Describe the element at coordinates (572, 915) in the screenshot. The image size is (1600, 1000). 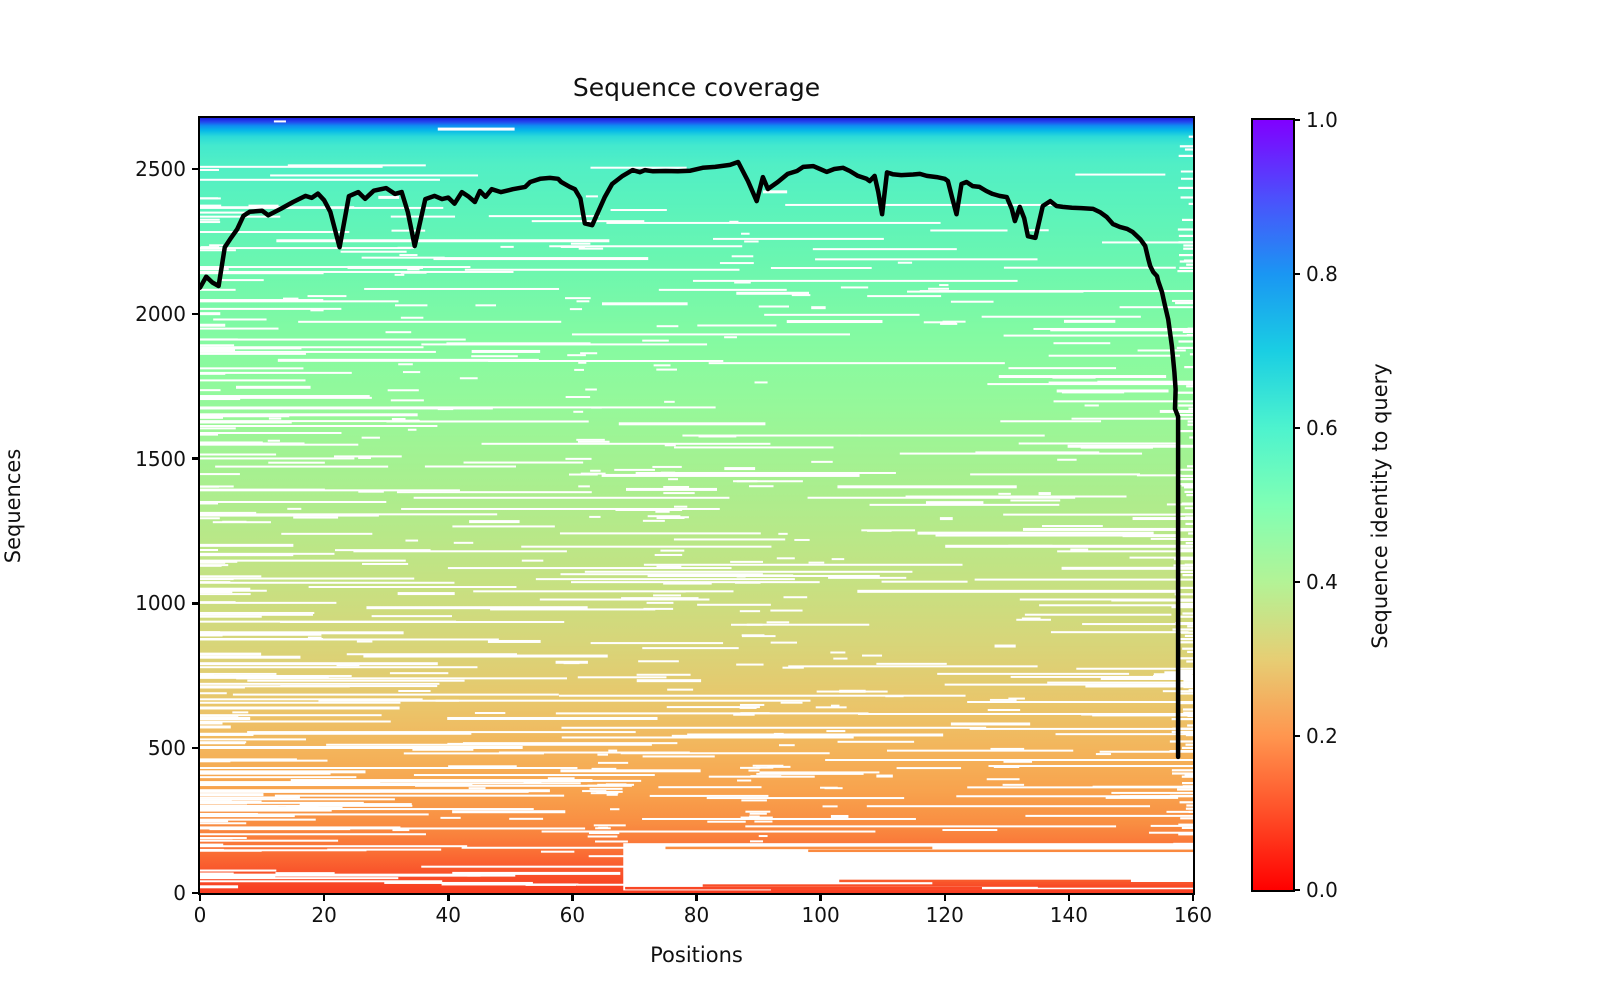
I see `x-tick-label: 60` at that location.